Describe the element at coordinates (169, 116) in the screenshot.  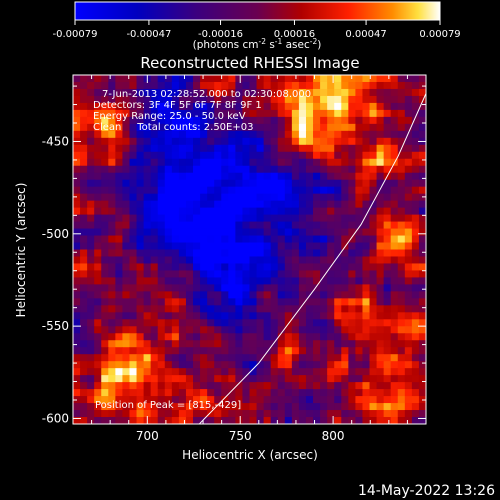
I see `energy-range-annotation: Energy Range: 25.0 - 50.0 keV` at that location.